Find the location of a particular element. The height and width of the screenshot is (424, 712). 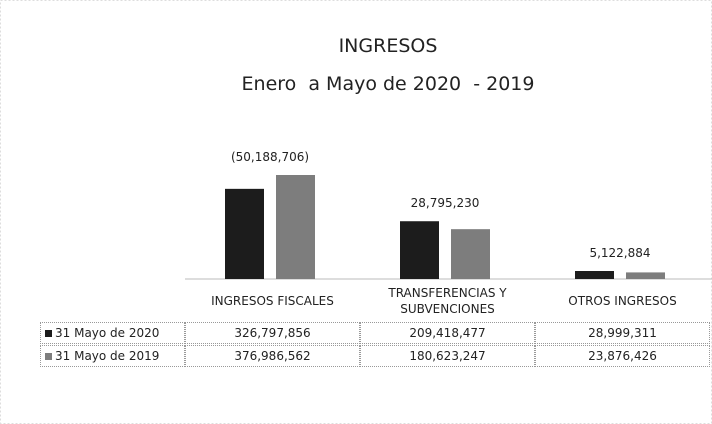

x-tick-label: OTROS INGRESOS is located at coordinates (622, 301).